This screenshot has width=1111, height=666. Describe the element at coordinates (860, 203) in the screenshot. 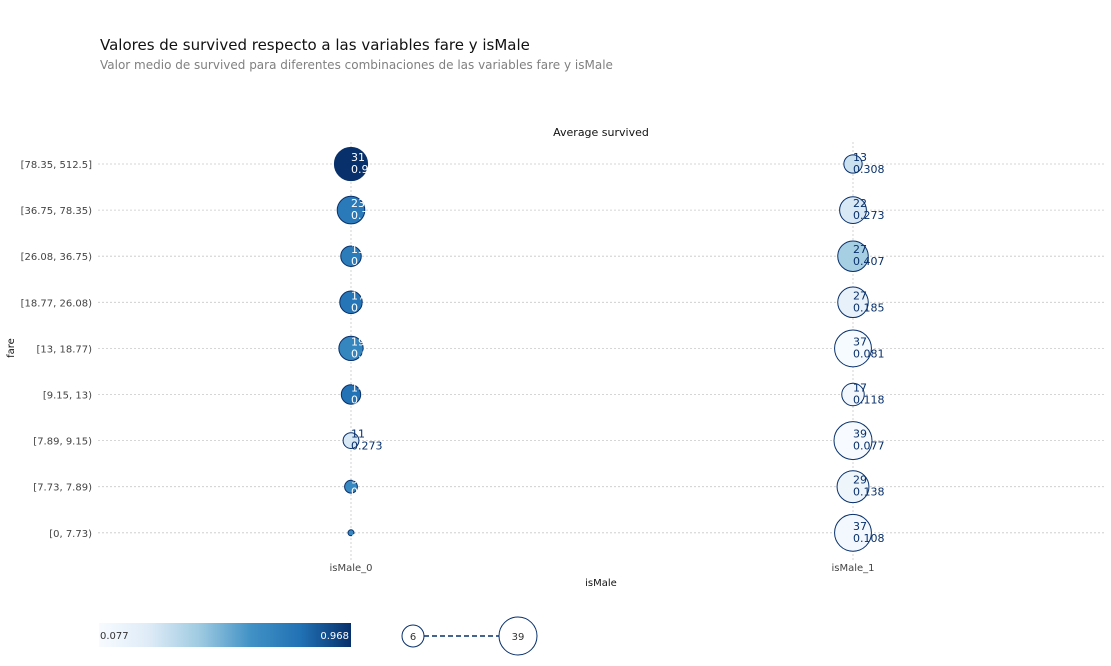

I see `bubble-count-label: 22` at that location.